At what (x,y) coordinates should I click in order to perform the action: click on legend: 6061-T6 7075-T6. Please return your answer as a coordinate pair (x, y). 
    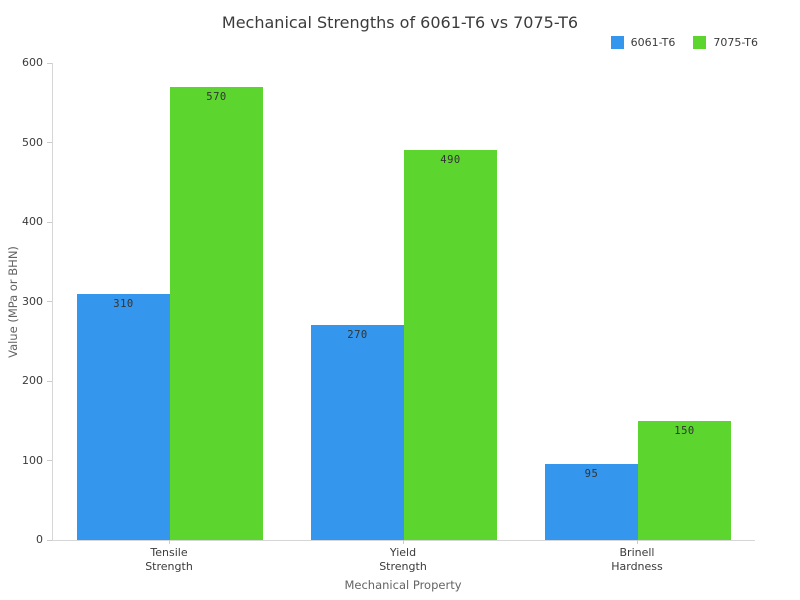
    Looking at the image, I should click on (684, 42).